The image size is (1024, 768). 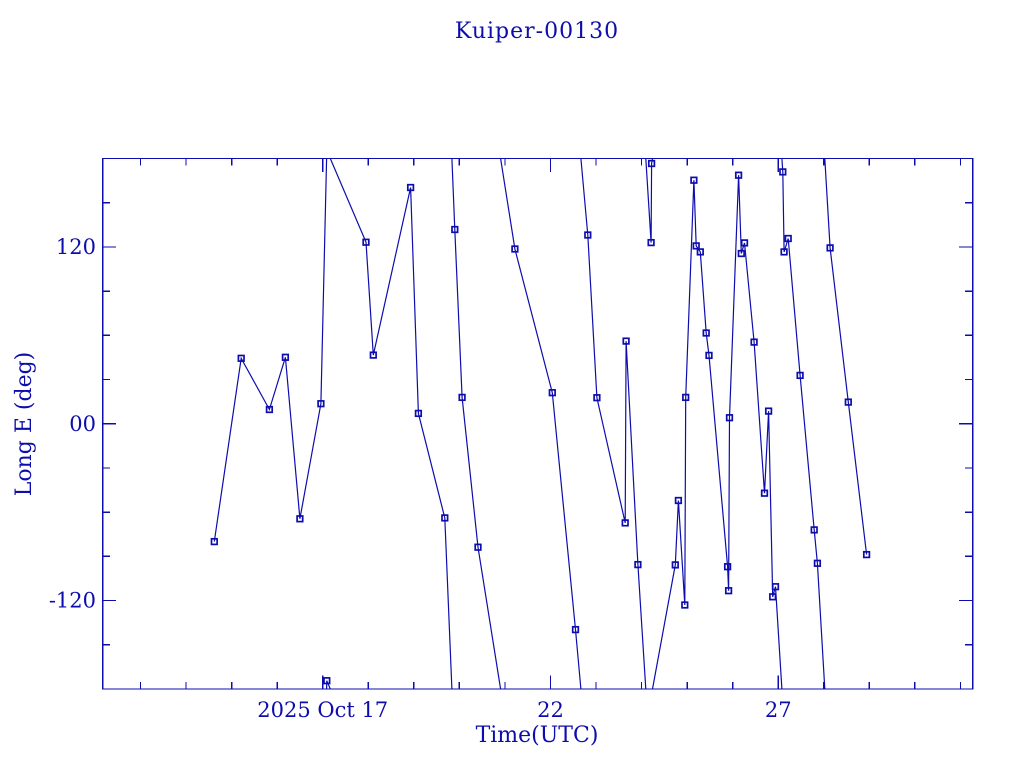 What do you see at coordinates (24, 424) in the screenshot?
I see `y-axis-label: Long E (deg)` at bounding box center [24, 424].